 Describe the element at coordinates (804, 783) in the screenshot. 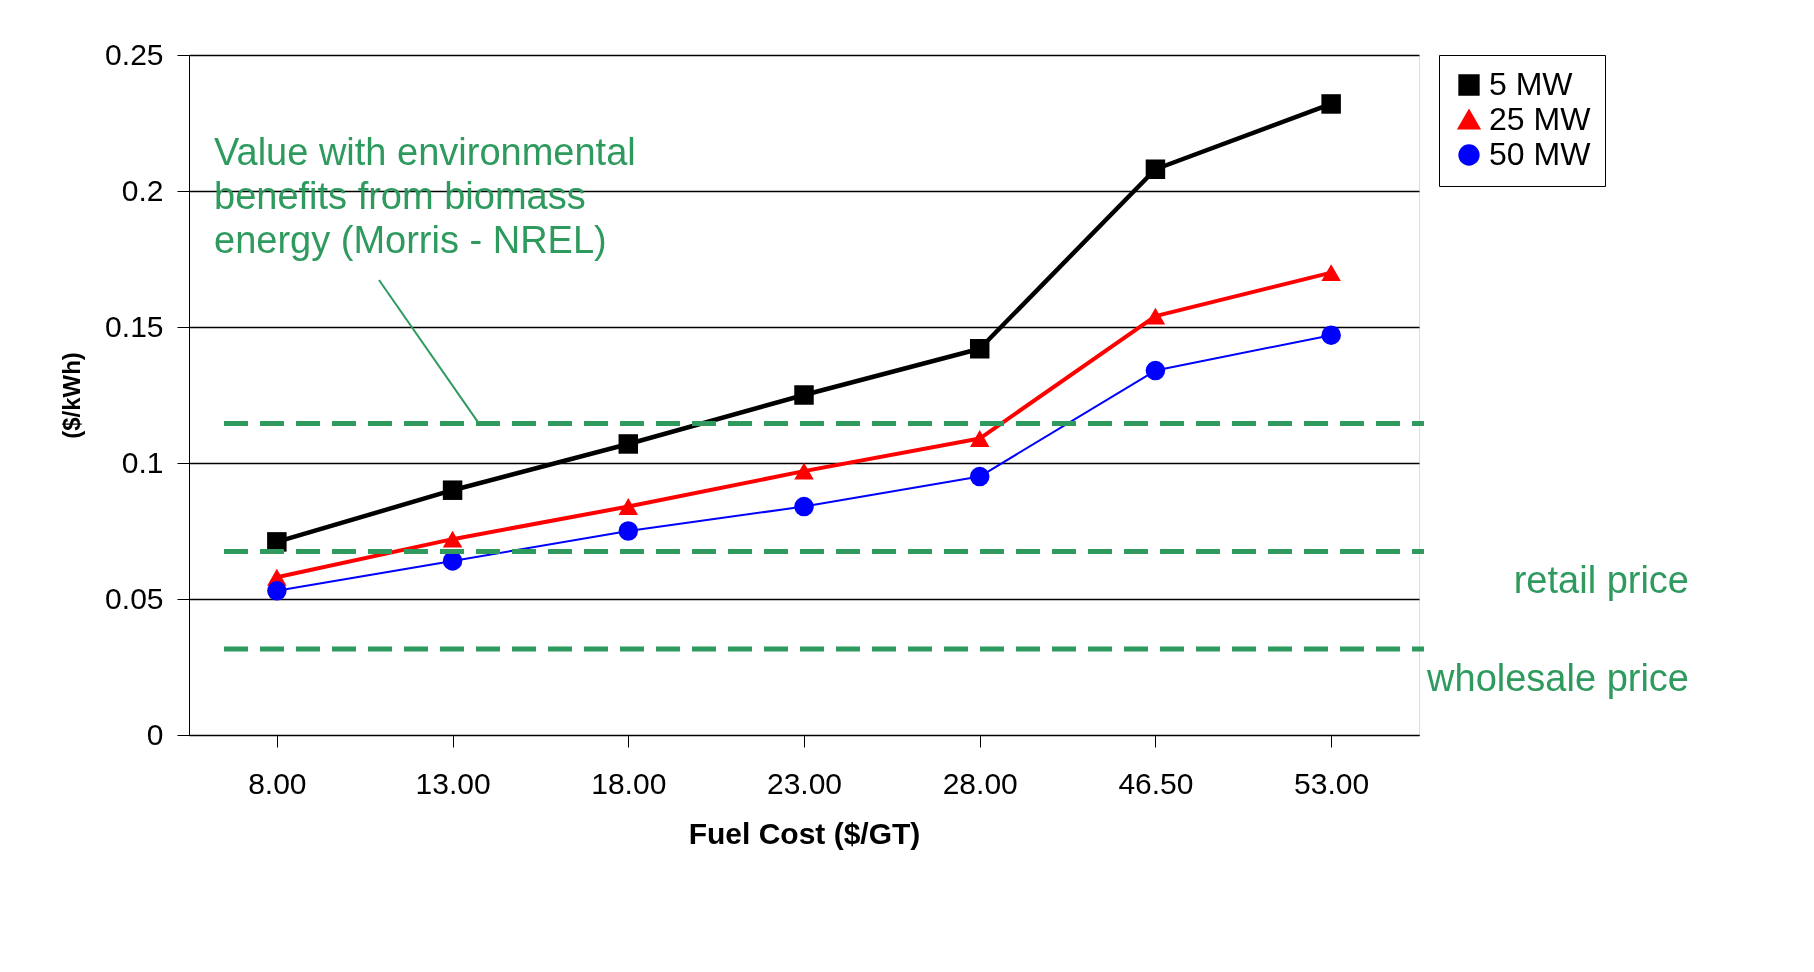

I see `x-tick-label: 23.00` at that location.